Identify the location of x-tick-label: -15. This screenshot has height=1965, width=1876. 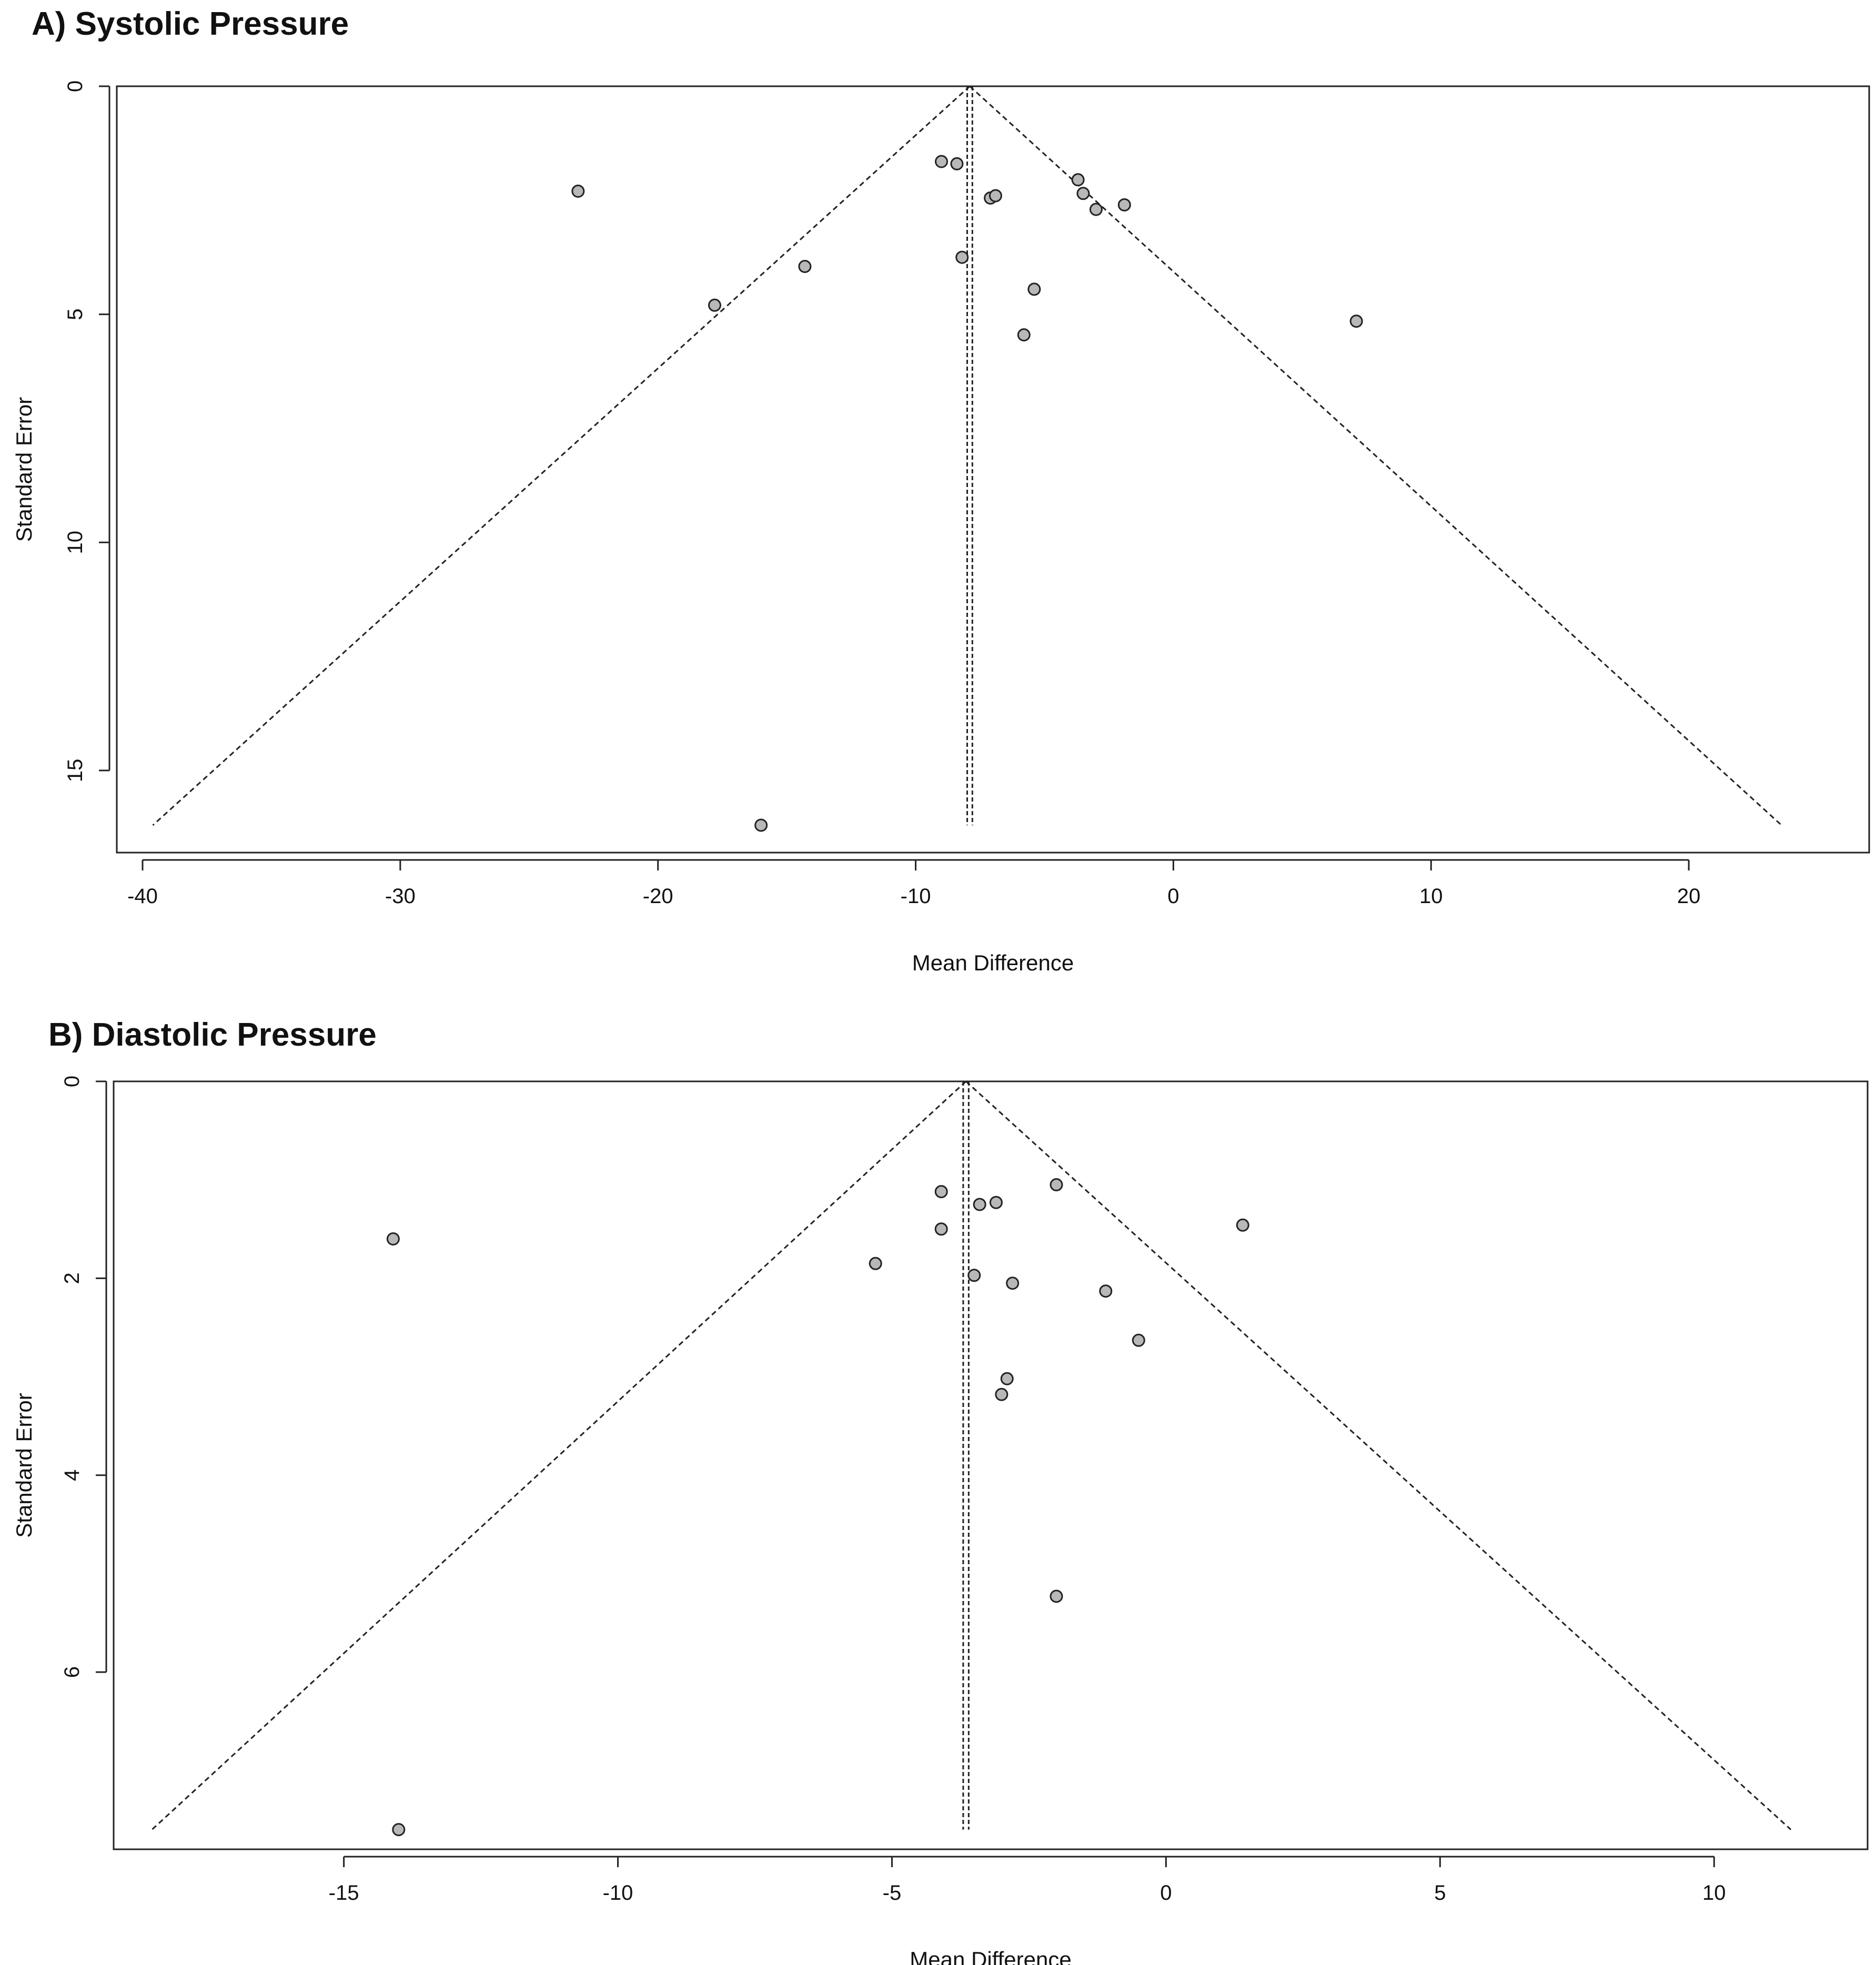
(344, 1893).